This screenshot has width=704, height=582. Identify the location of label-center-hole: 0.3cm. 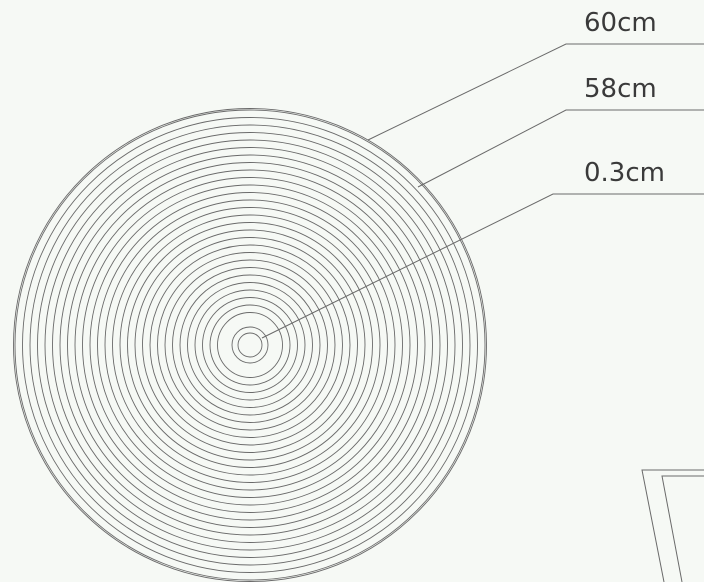
(624, 173).